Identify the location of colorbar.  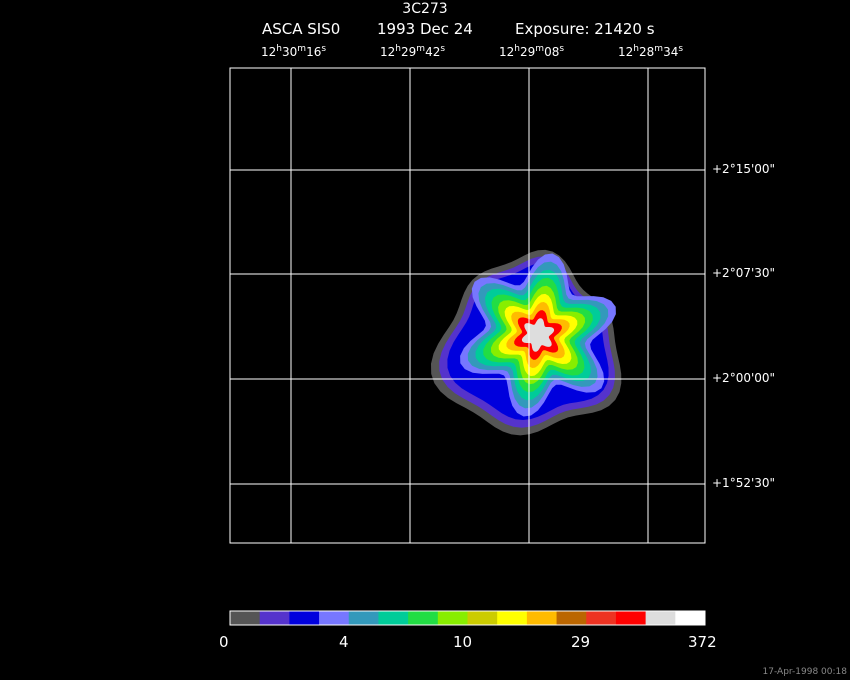
(467, 618).